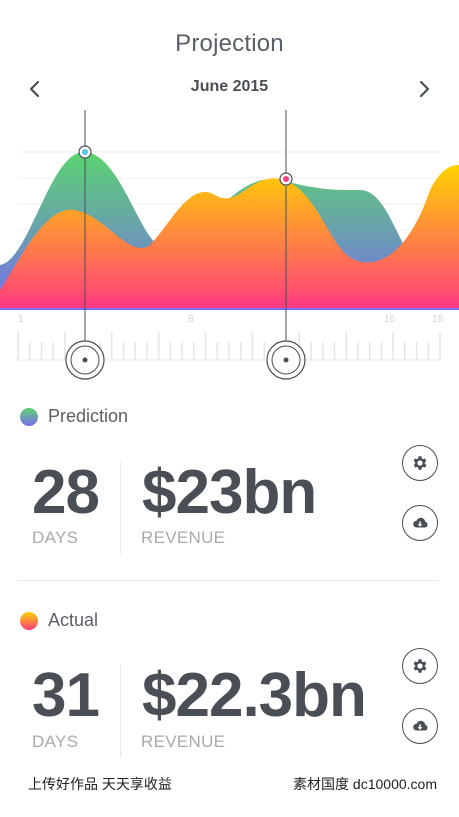 The height and width of the screenshot is (817, 459). What do you see at coordinates (229, 346) in the screenshot?
I see `chart-tickmarks` at bounding box center [229, 346].